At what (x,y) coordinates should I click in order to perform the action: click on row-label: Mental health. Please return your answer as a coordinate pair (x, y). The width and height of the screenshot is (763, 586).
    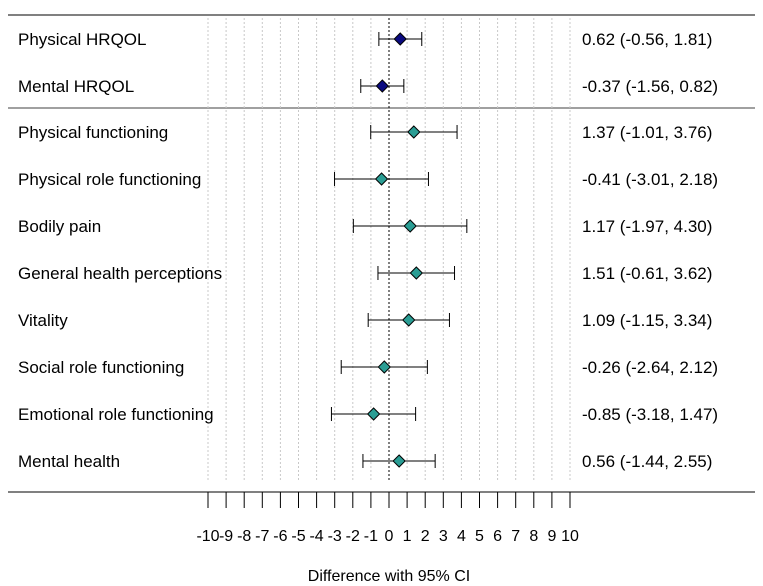
    Looking at the image, I should click on (69, 461).